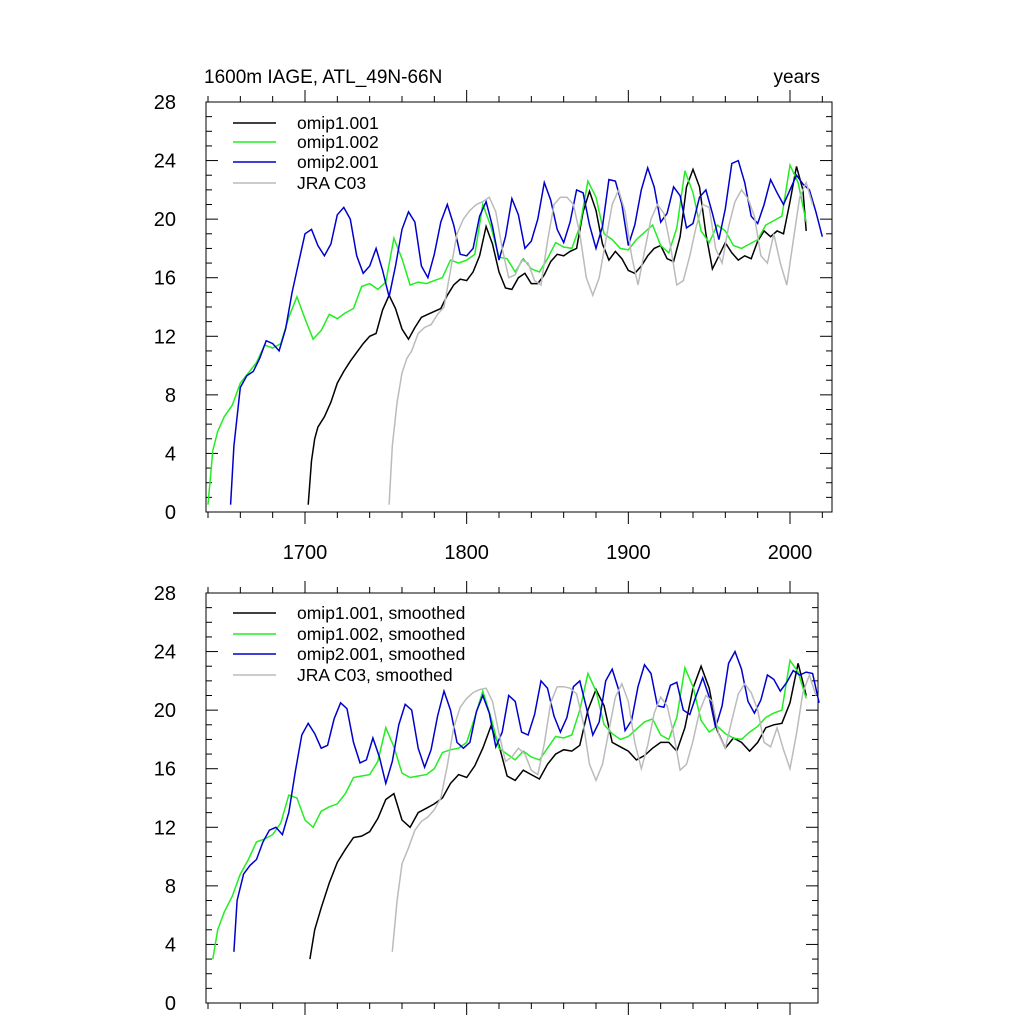 The height and width of the screenshot is (1024, 1024). I want to click on top-ytick-label-24: 24, so click(165, 162).